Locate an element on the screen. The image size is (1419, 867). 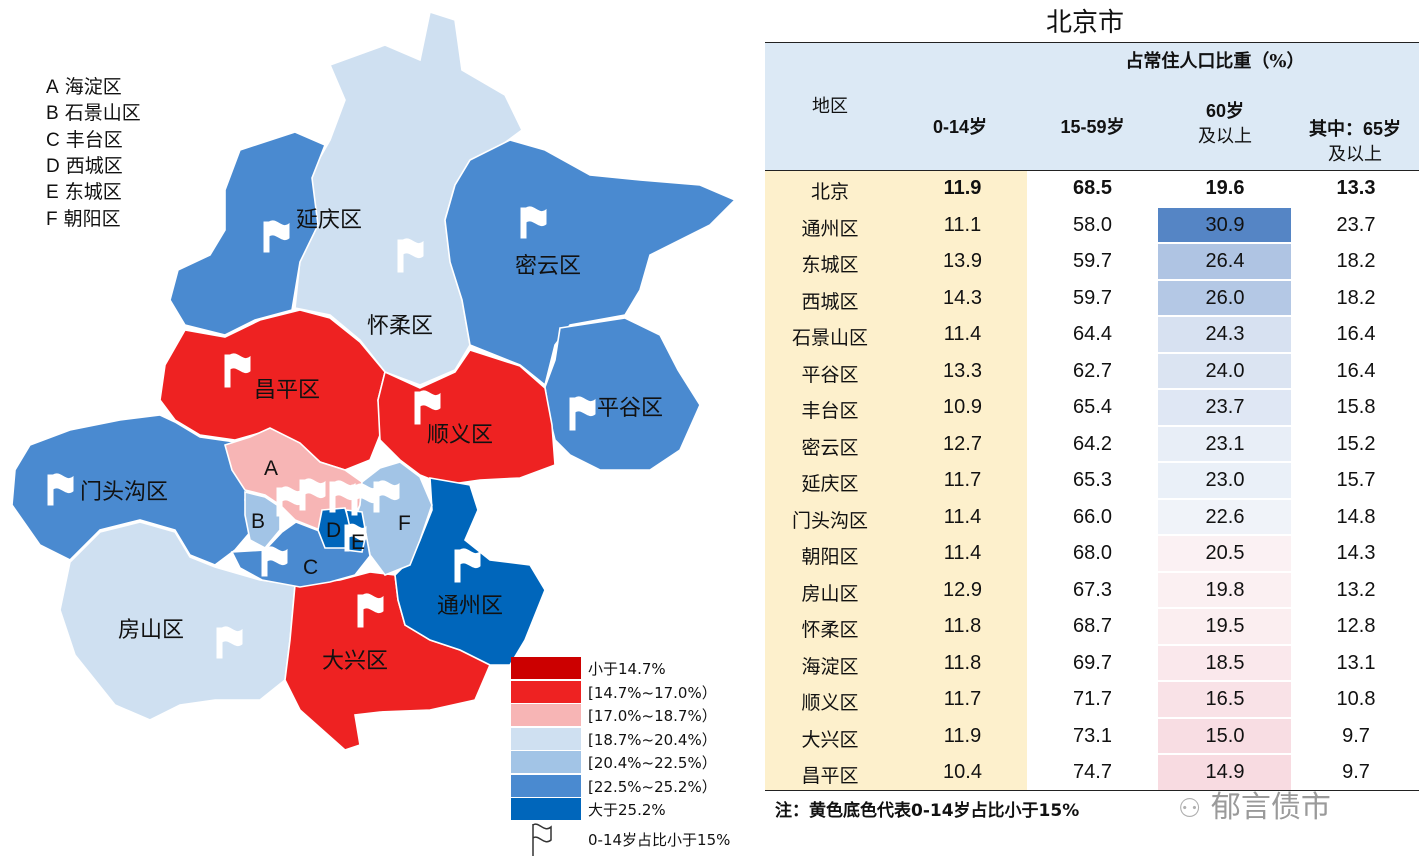
label-huairou: 怀柔区 is located at coordinates (400, 326).